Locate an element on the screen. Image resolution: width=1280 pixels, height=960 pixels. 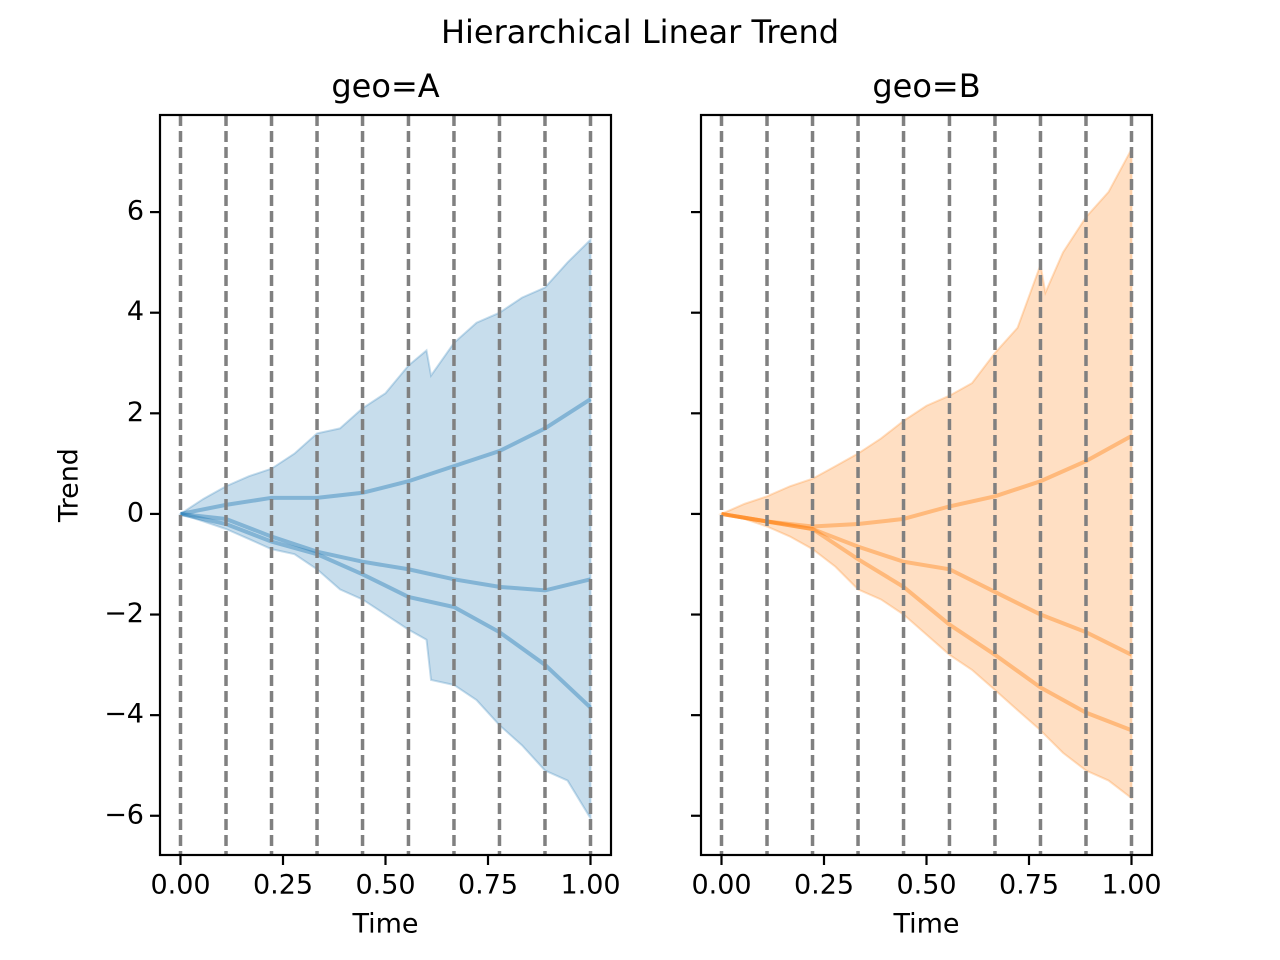
y-axis-label: Trend is located at coordinates (69, 485).